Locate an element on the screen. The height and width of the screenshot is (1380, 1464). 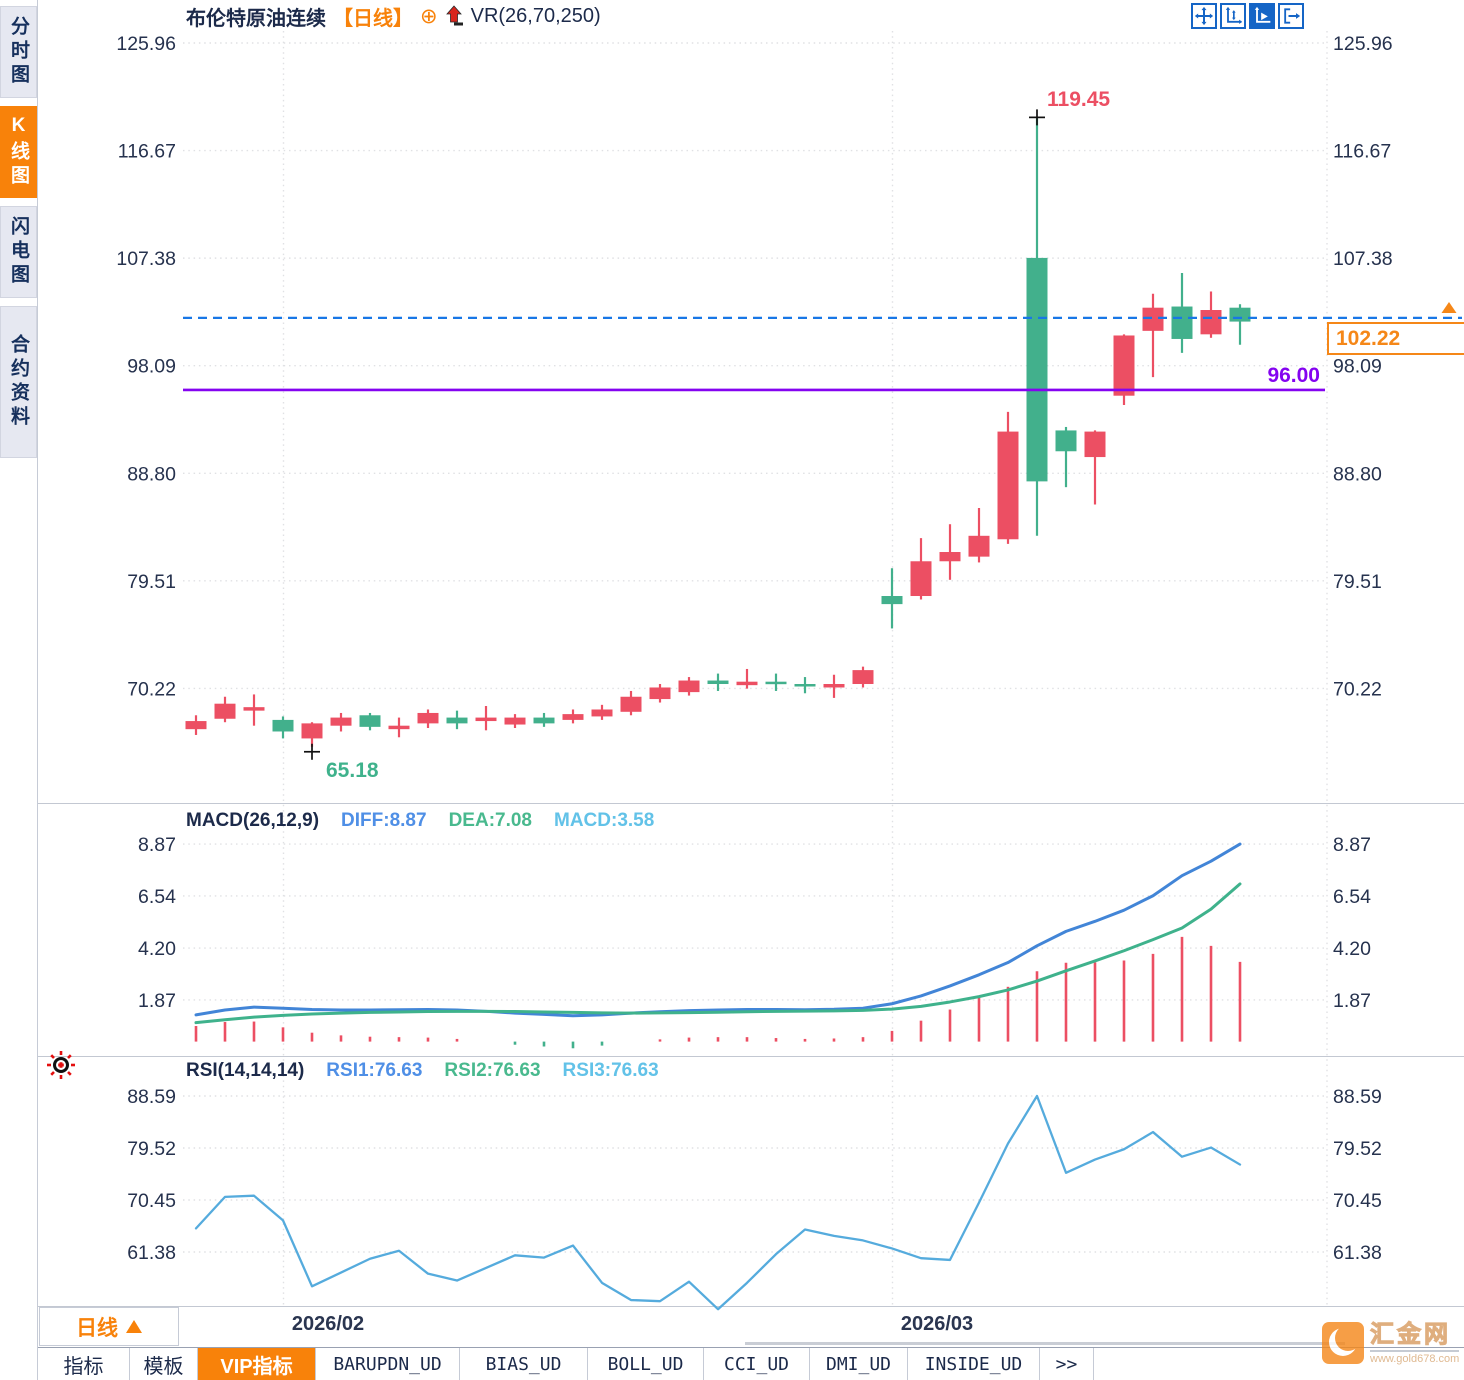
alert-sun-icon is located at coordinates (61, 1067).